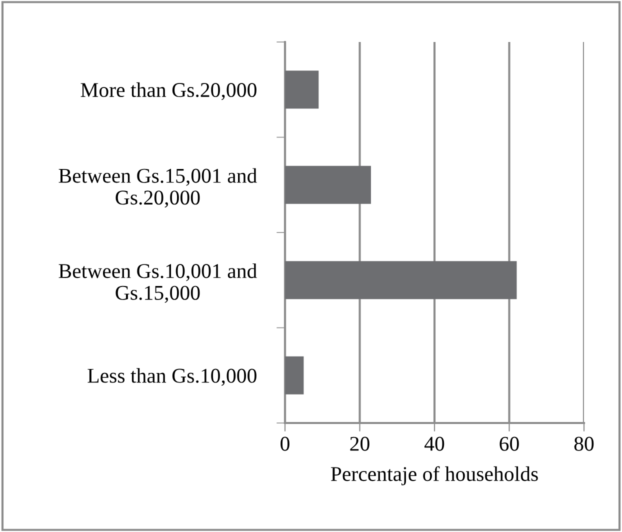  I want to click on x-tick-label: 20, so click(360, 443).